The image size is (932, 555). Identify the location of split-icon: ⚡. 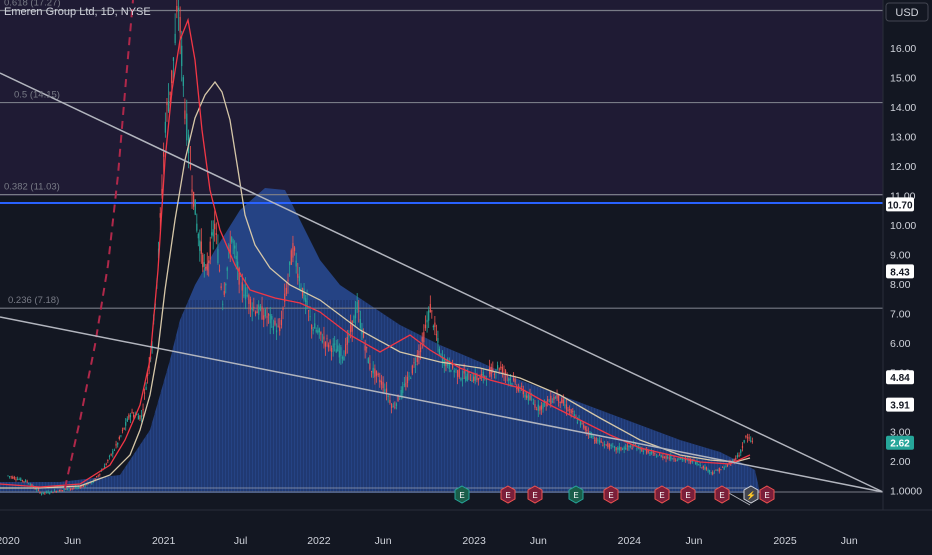
(751, 494).